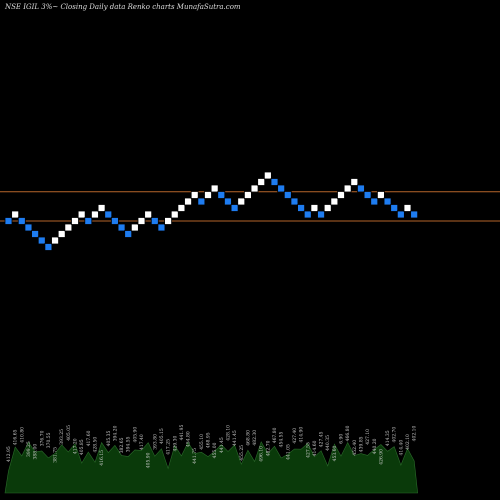  I want to click on volume-label: 440.35, so click(328, 443).